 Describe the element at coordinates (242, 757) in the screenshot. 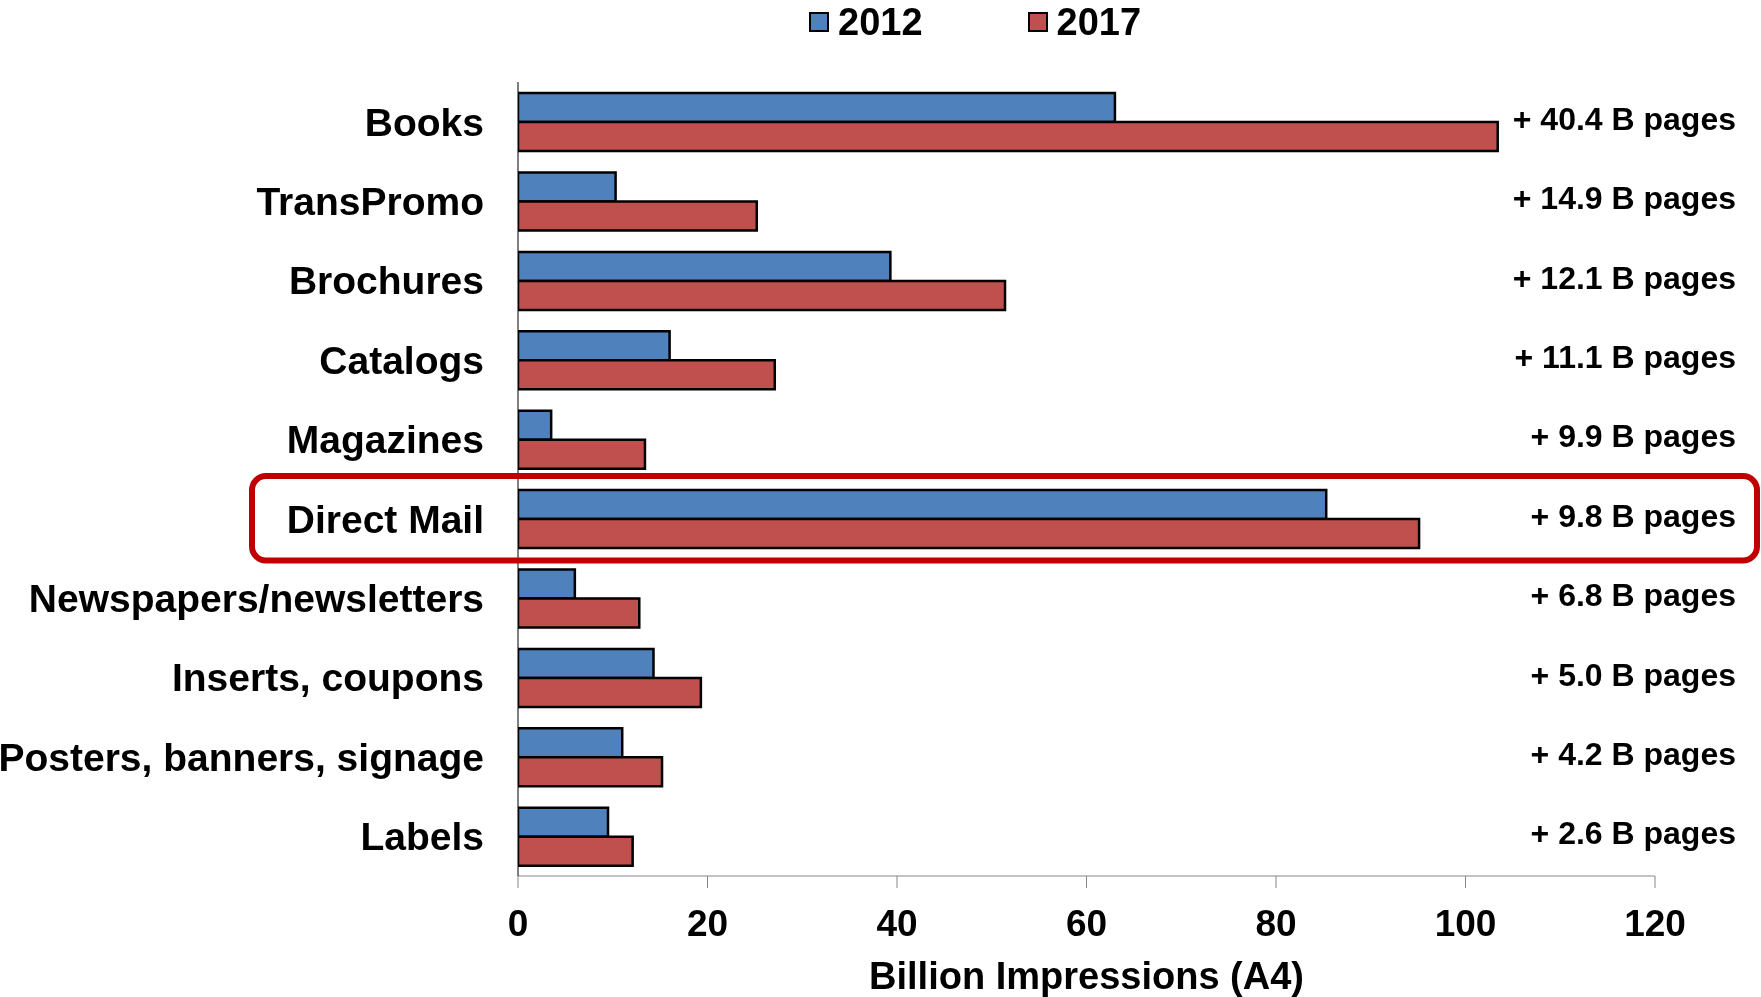

I see `y-tick-label: Posters, banners, signage` at that location.